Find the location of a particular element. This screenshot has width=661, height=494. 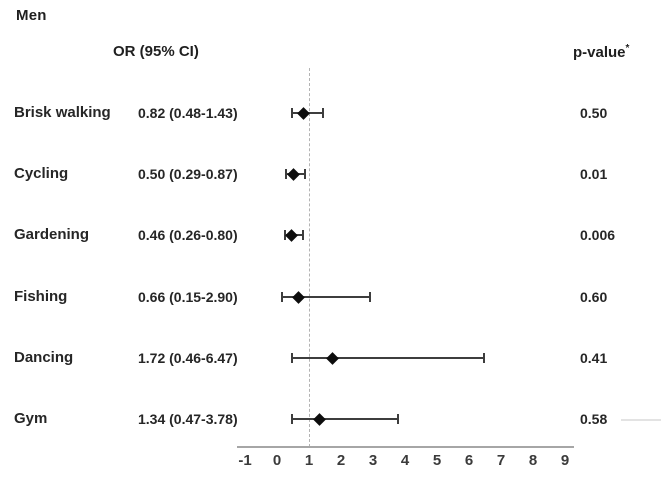

or-ci-value: 0.46 (0.26-0.80) is located at coordinates (188, 235).